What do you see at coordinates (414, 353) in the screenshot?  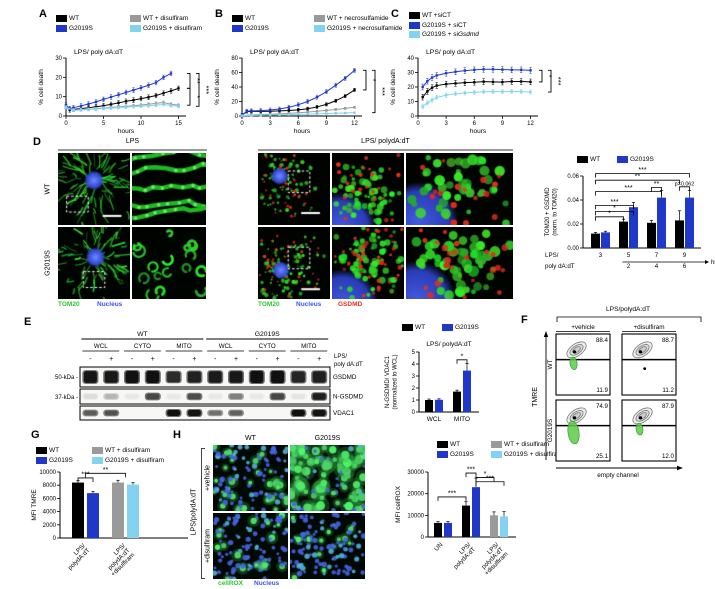 I see `y-tick-label: 5` at bounding box center [414, 353].